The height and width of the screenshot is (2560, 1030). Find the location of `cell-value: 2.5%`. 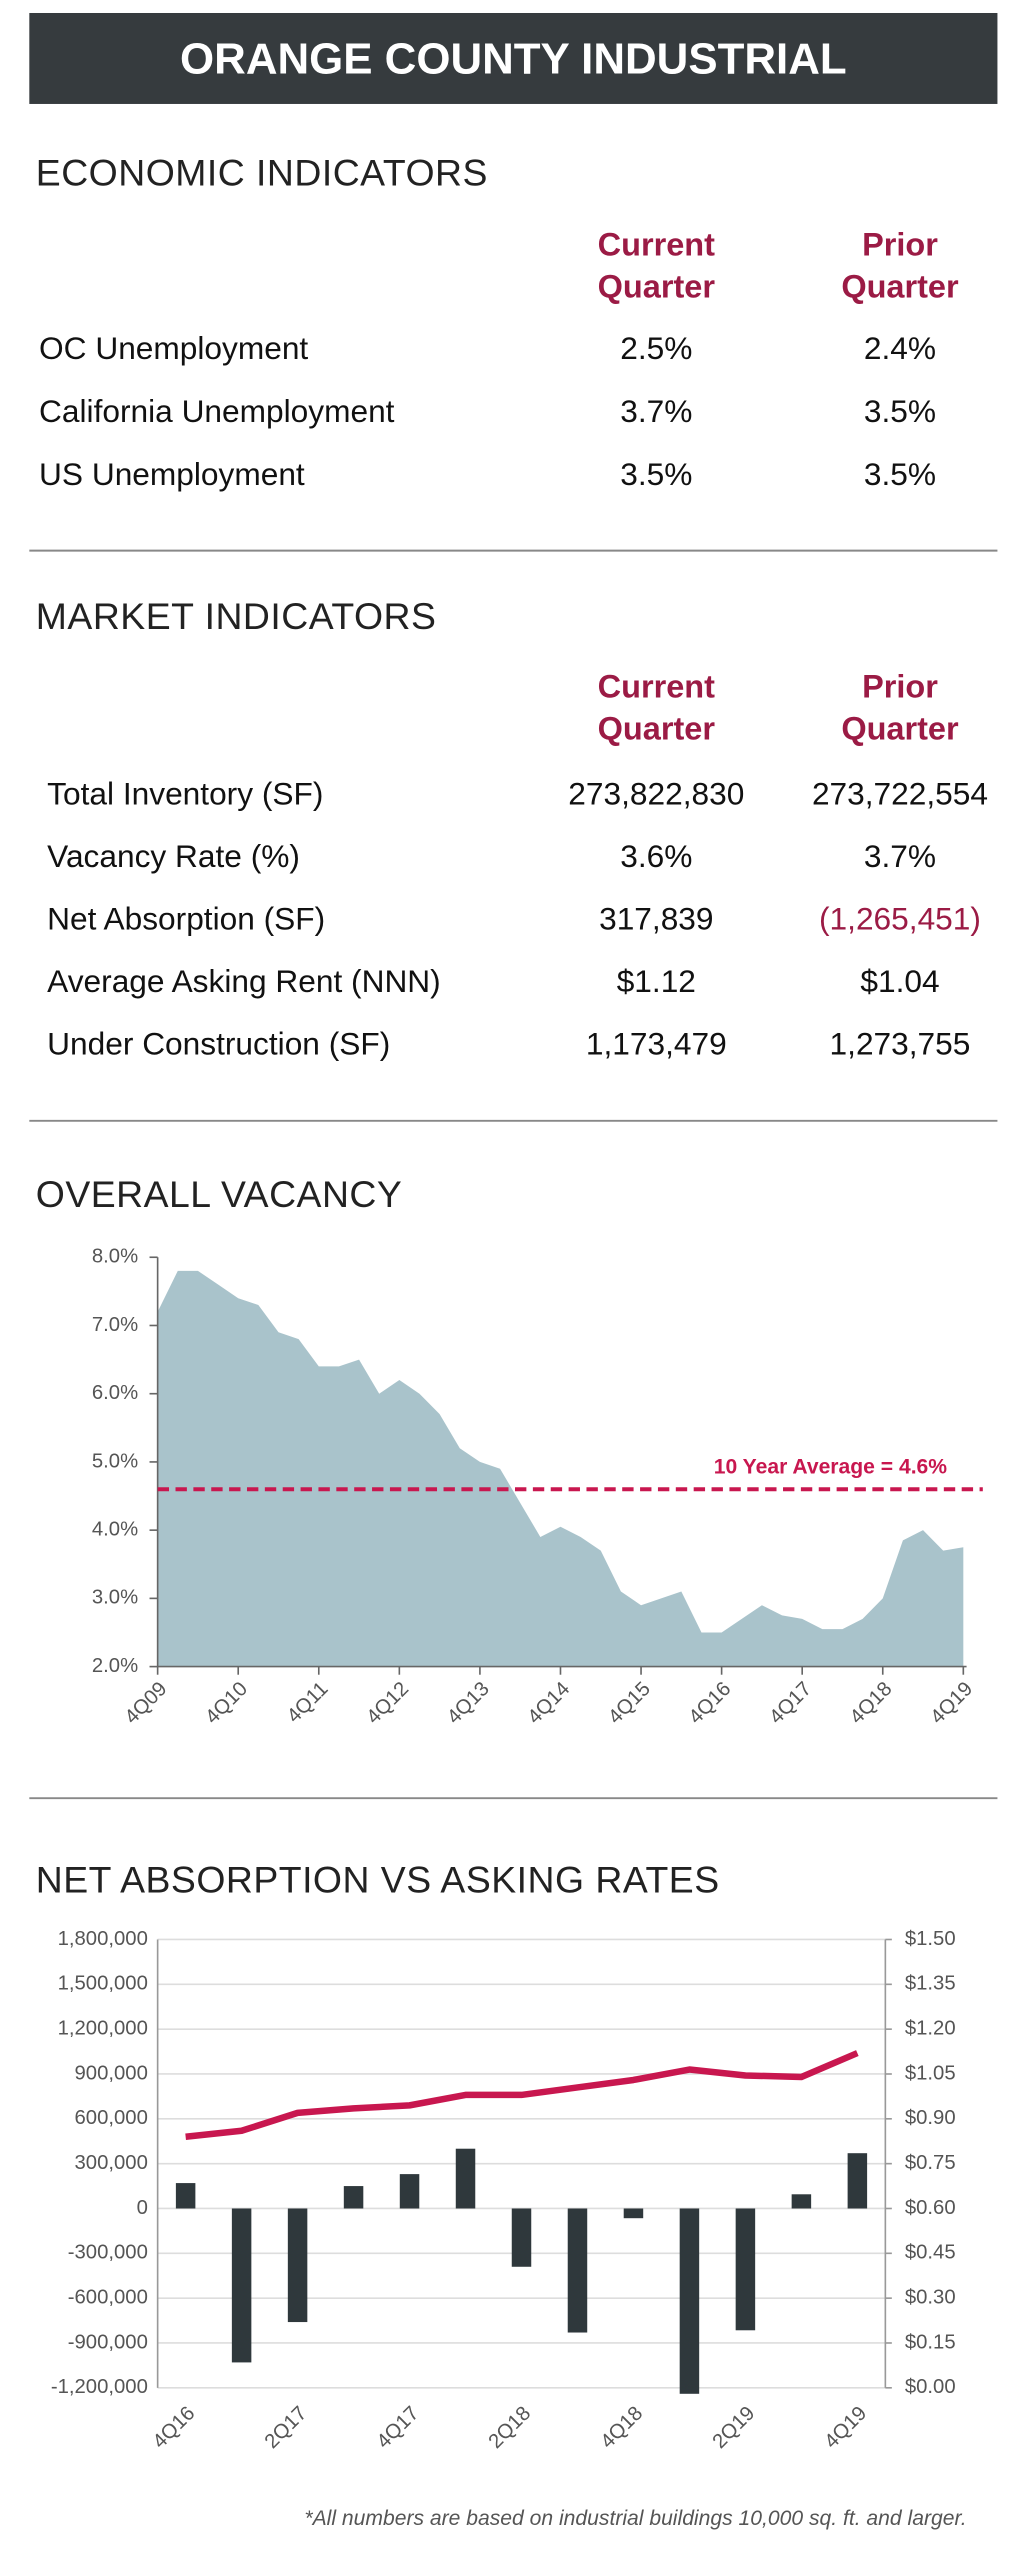

cell-value: 2.5% is located at coordinates (656, 348).